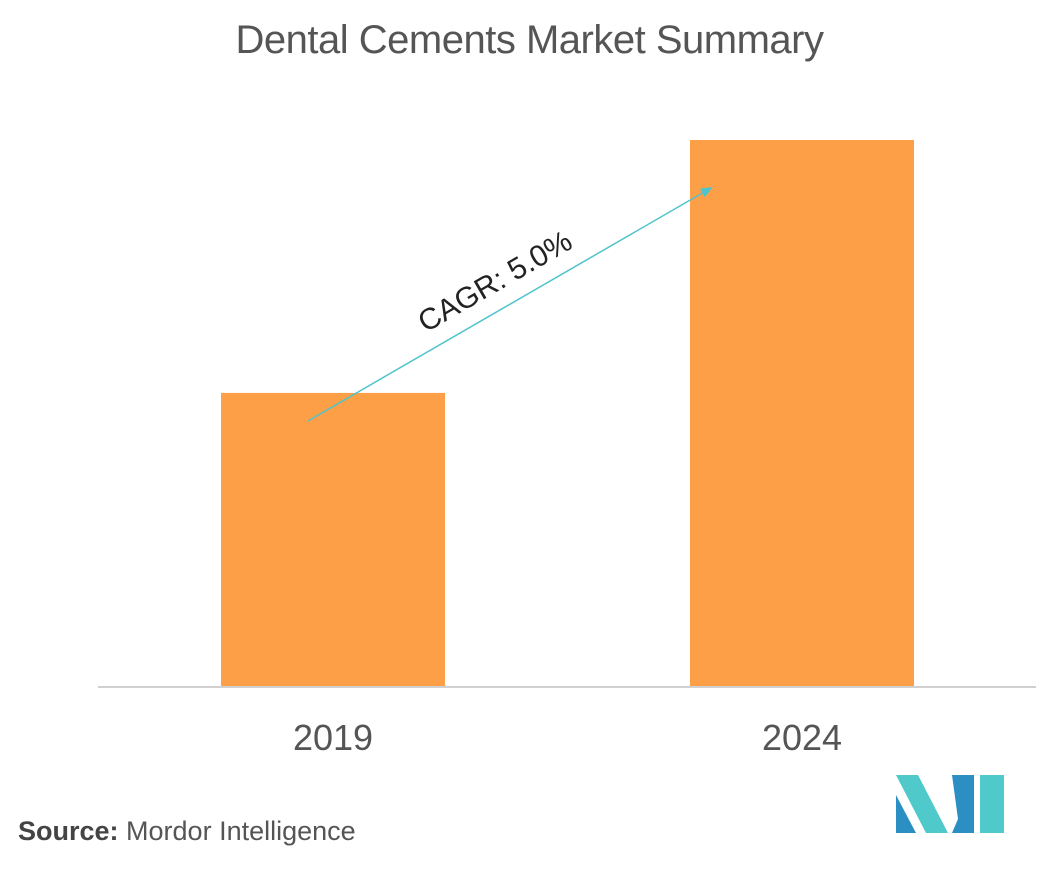  I want to click on logo-shape-right, so click(992, 804).